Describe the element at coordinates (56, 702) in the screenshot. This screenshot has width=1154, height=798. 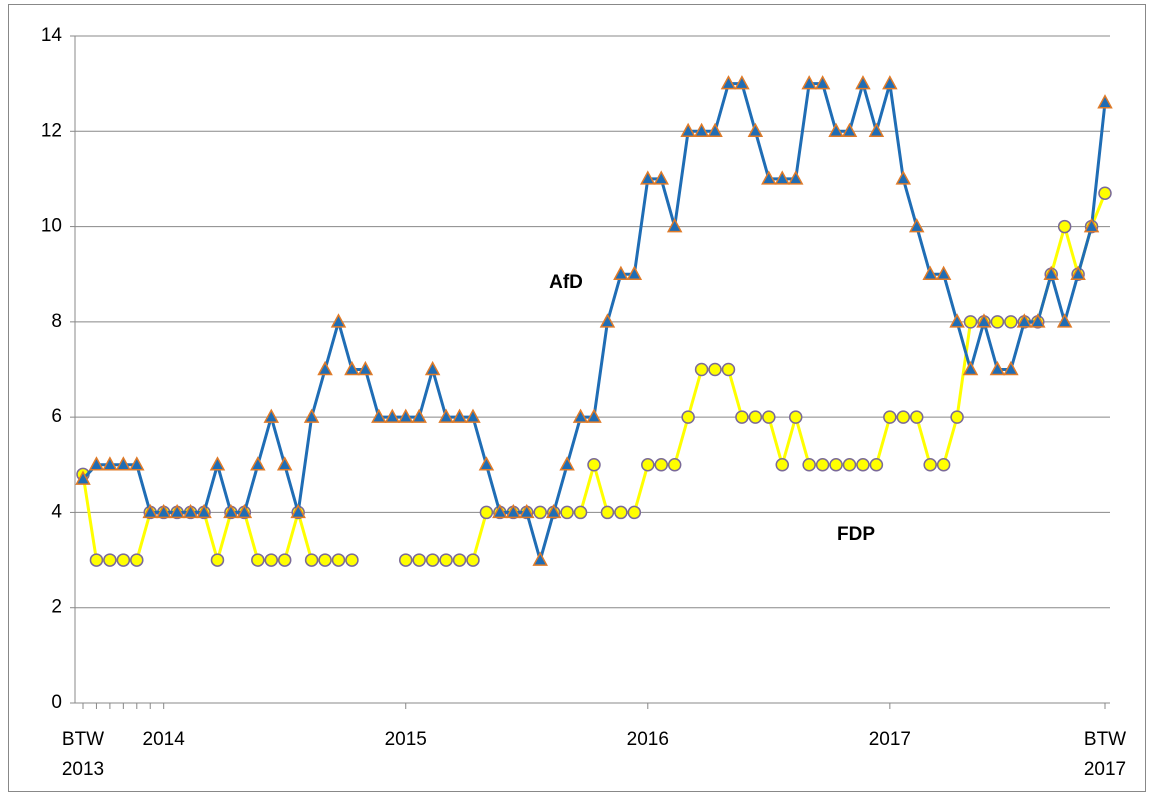
I see `y-tick-label: 0` at that location.